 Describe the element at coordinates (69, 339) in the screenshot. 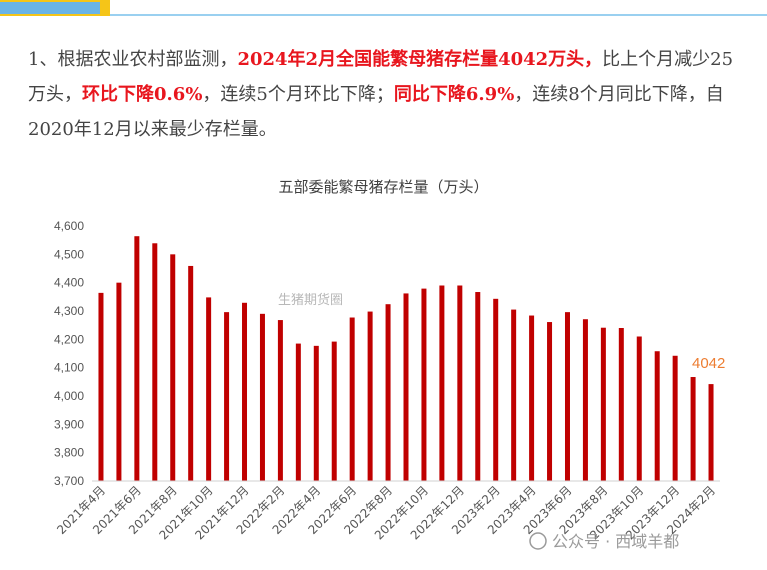

I see `y-tick-label: 4,200` at that location.